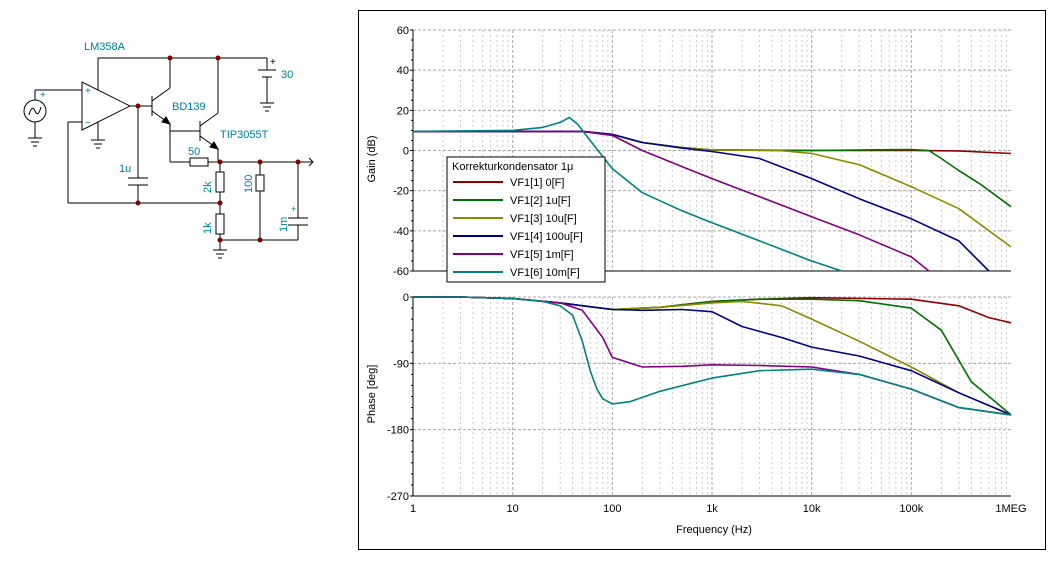  I want to click on x-tick-label: 1k, so click(712, 509).